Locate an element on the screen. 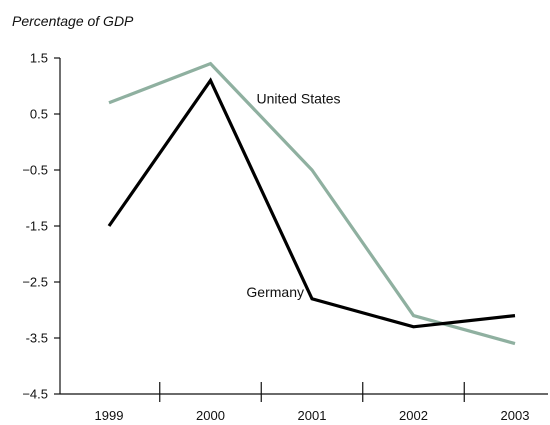  y-tick-label: 0.5 is located at coordinates (39, 114).